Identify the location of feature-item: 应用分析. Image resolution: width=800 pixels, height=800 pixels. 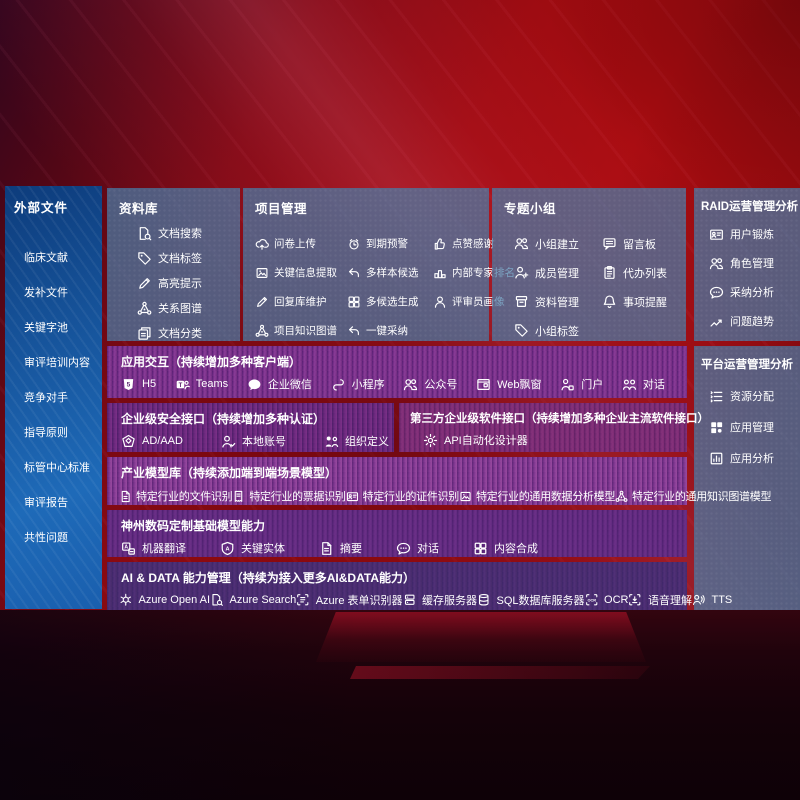
(754, 458).